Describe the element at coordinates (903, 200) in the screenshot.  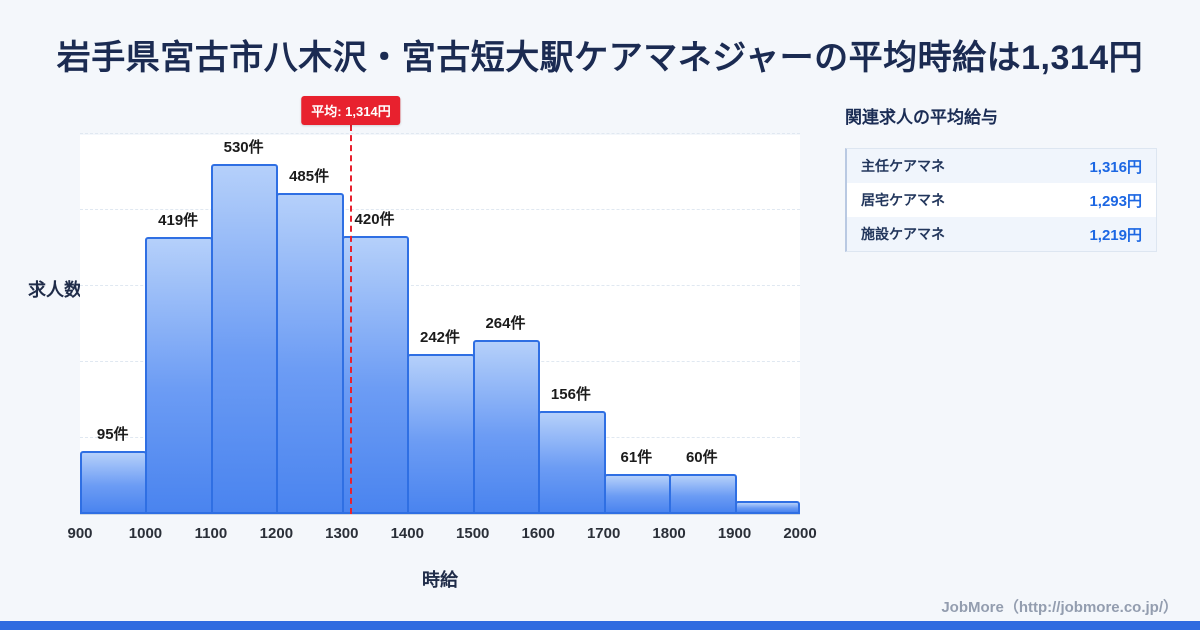
I see `row-label: 居宅ケアマネ` at that location.